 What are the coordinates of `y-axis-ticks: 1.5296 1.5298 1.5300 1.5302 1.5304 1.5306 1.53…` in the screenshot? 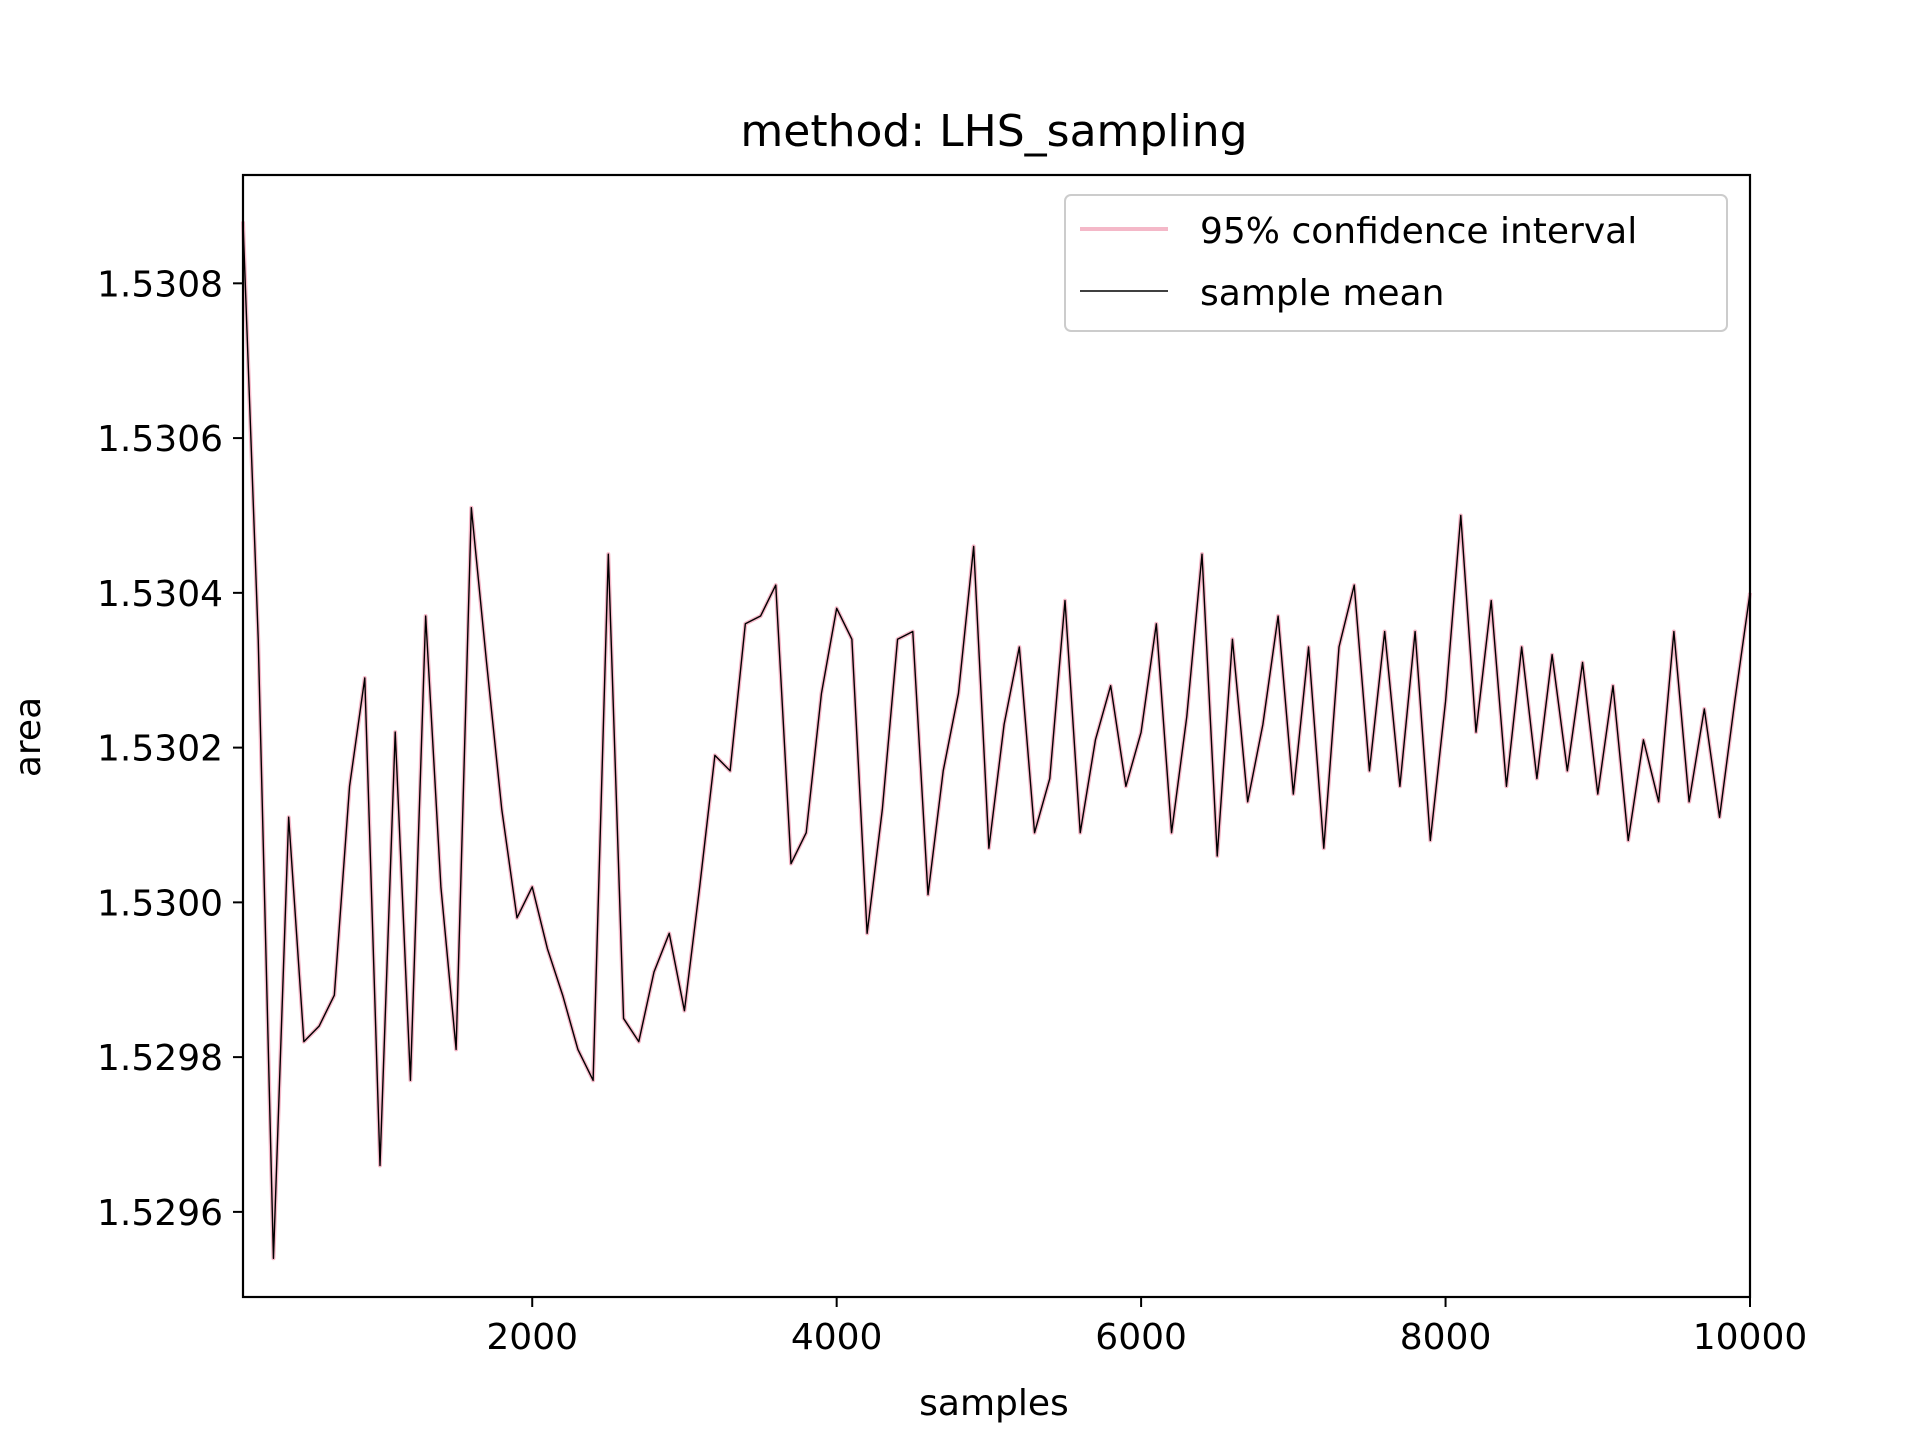 It's located at (170, 749).